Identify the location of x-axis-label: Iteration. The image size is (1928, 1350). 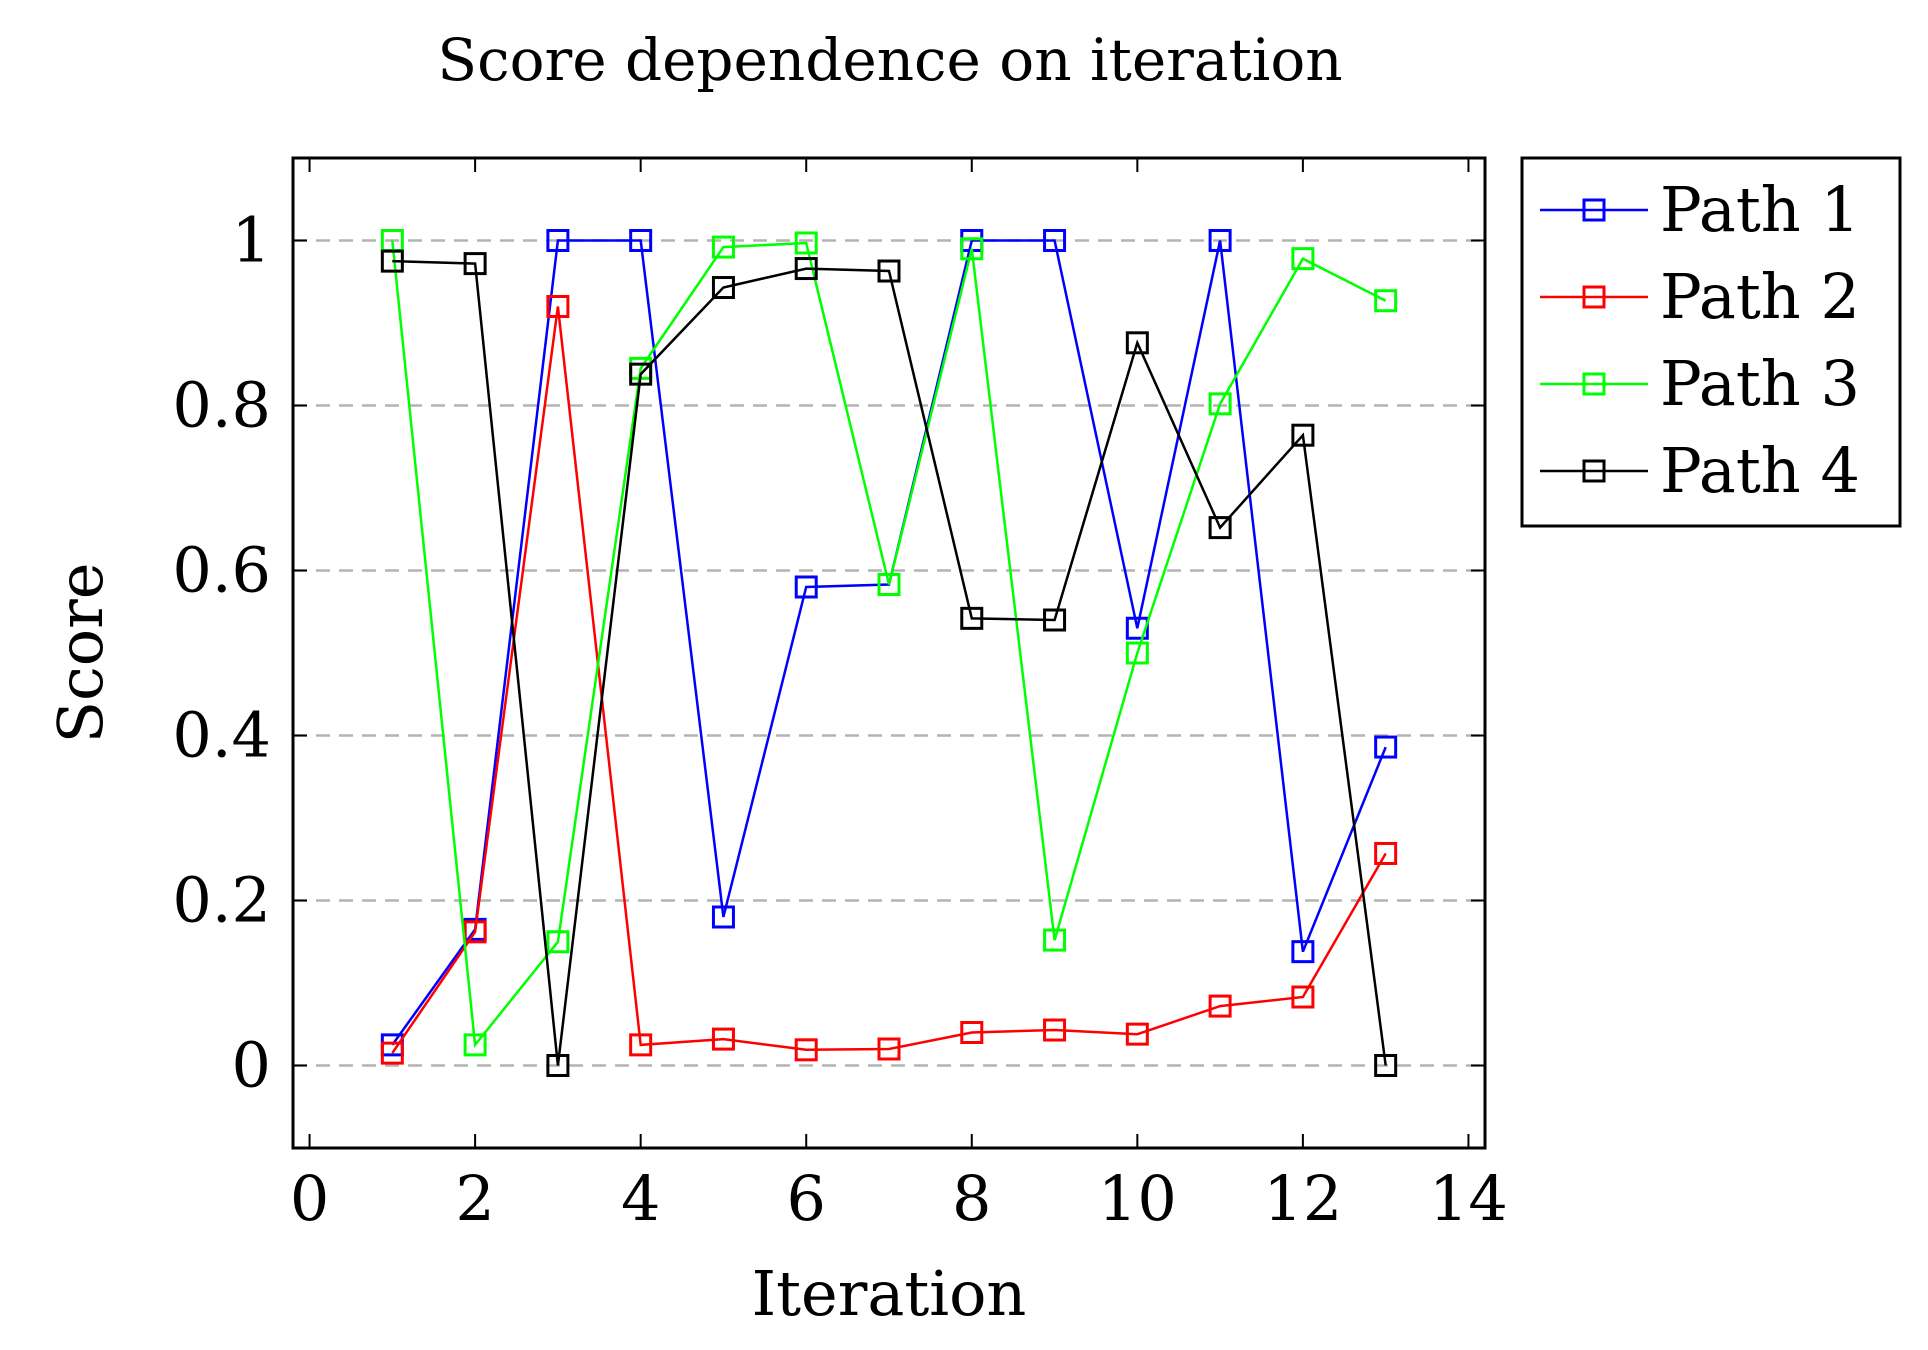
(889, 1293).